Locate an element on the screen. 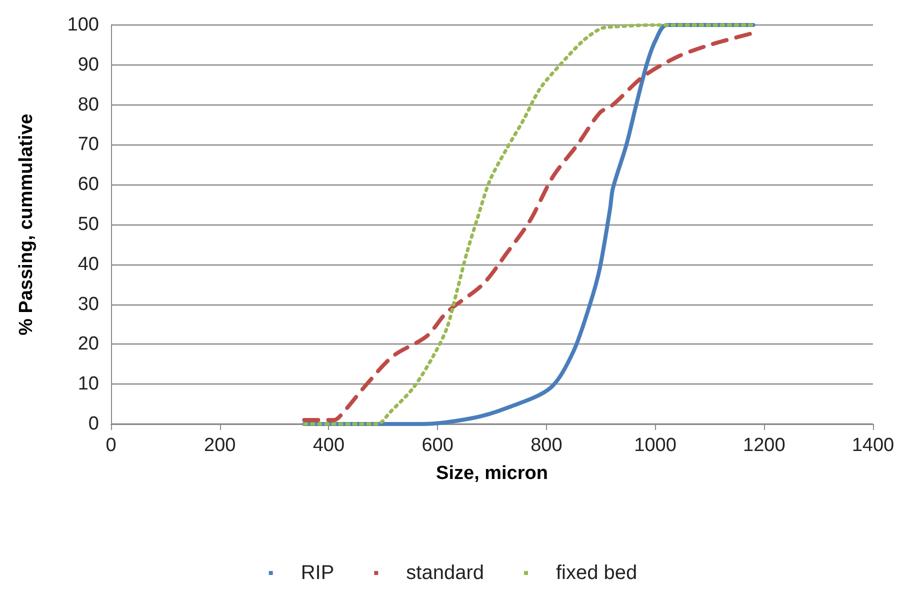  x-tick-label: 0 is located at coordinates (111, 445).